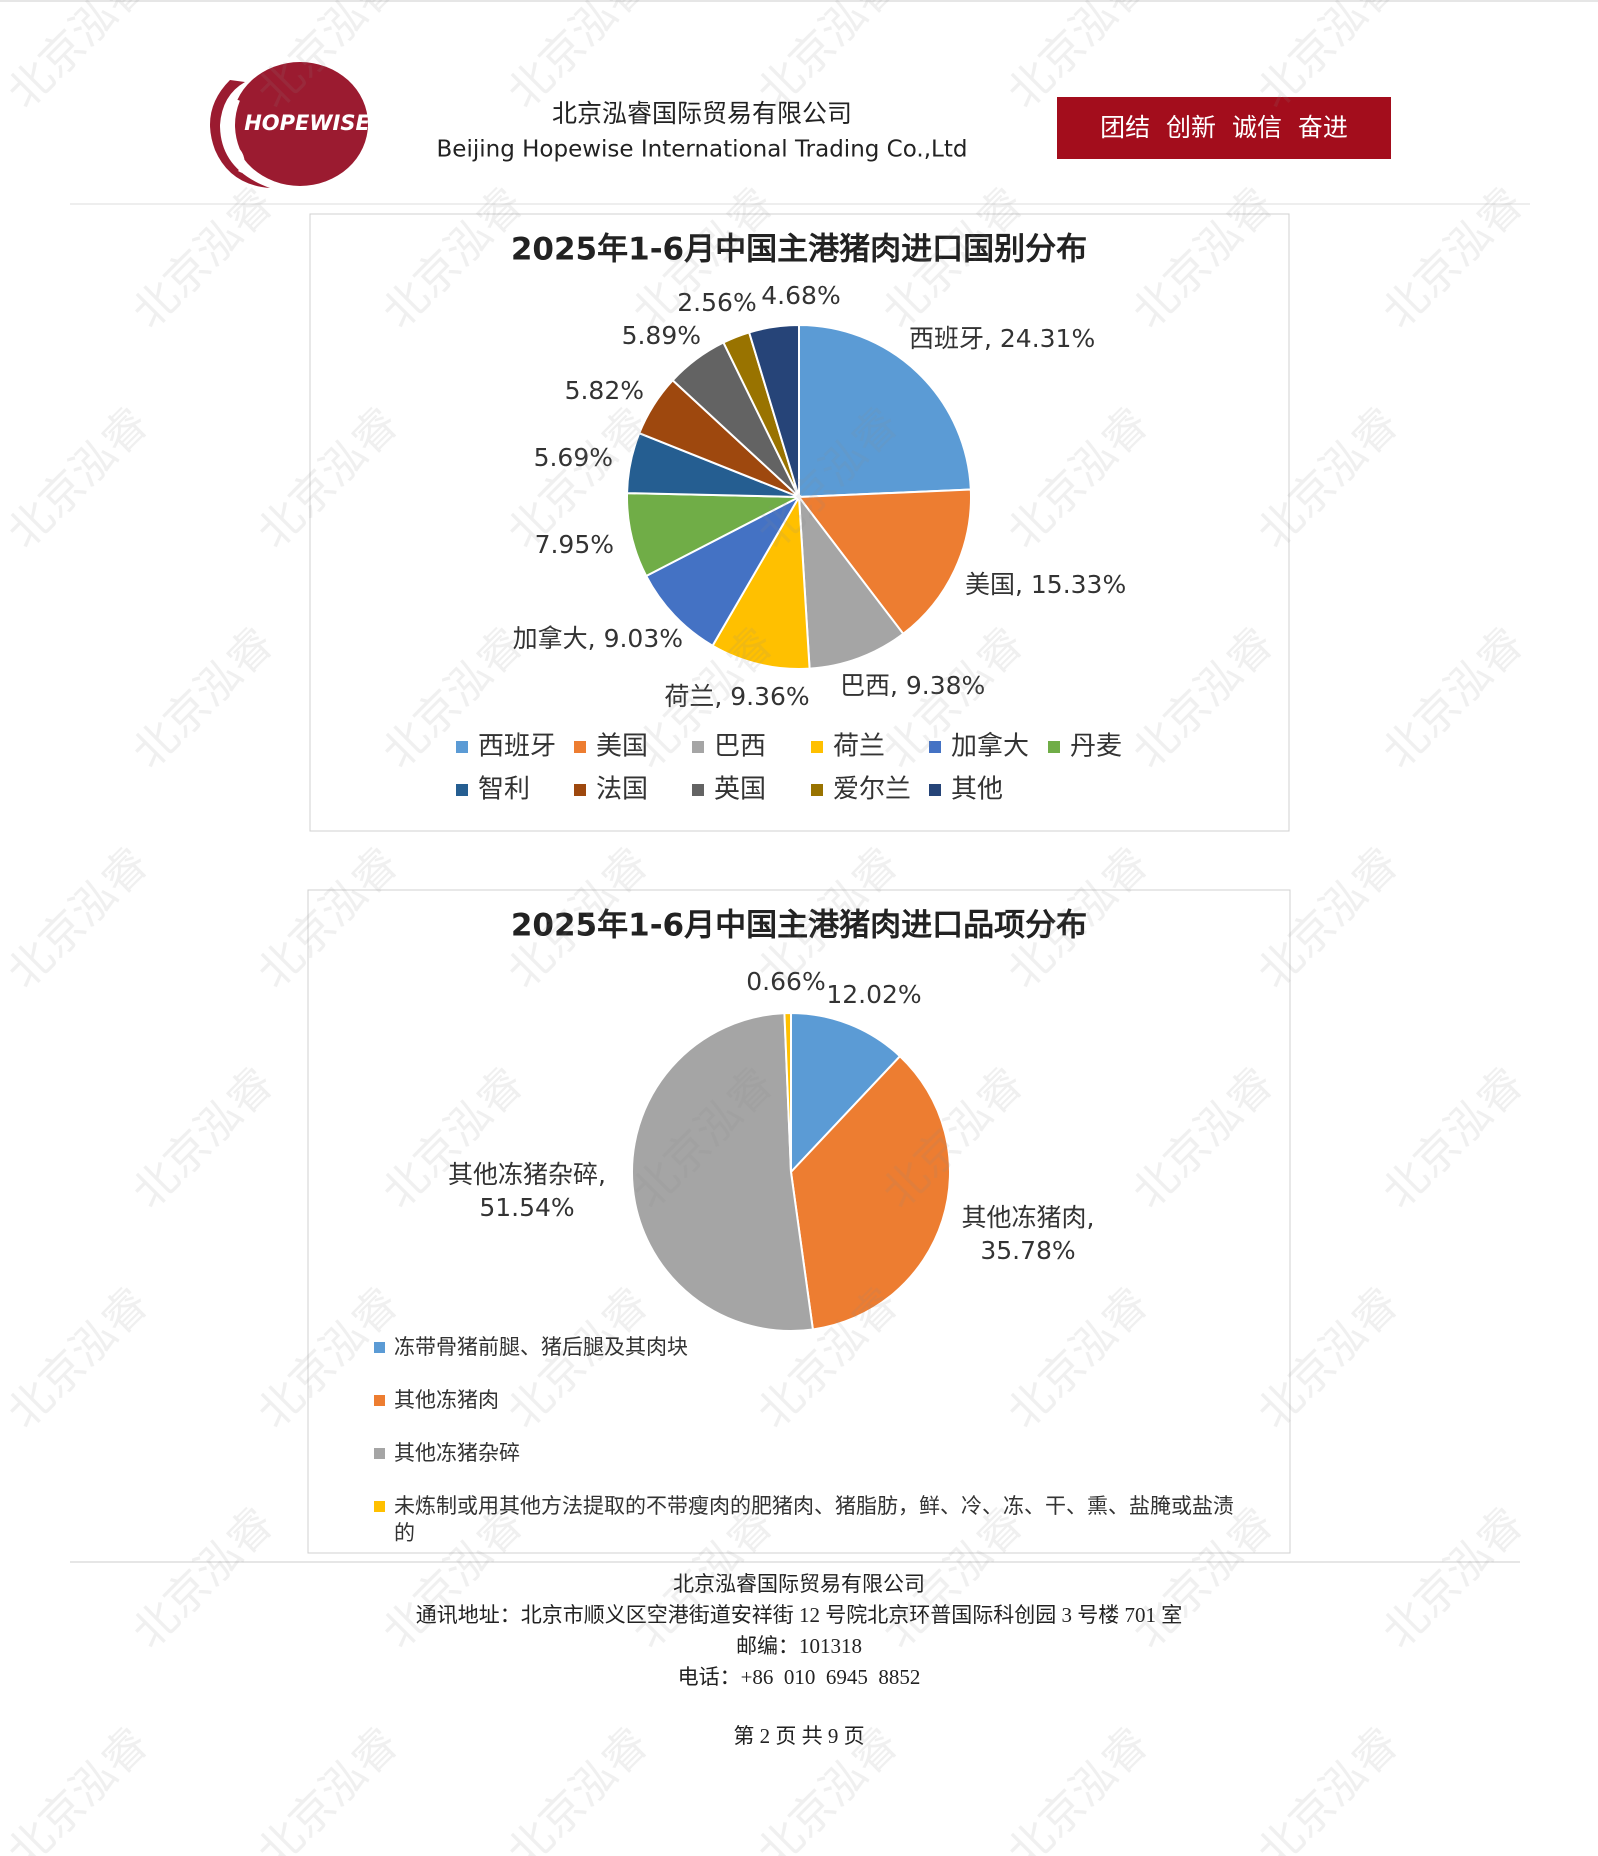  What do you see at coordinates (574, 544) in the screenshot?
I see `data-label: 7.95%` at bounding box center [574, 544].